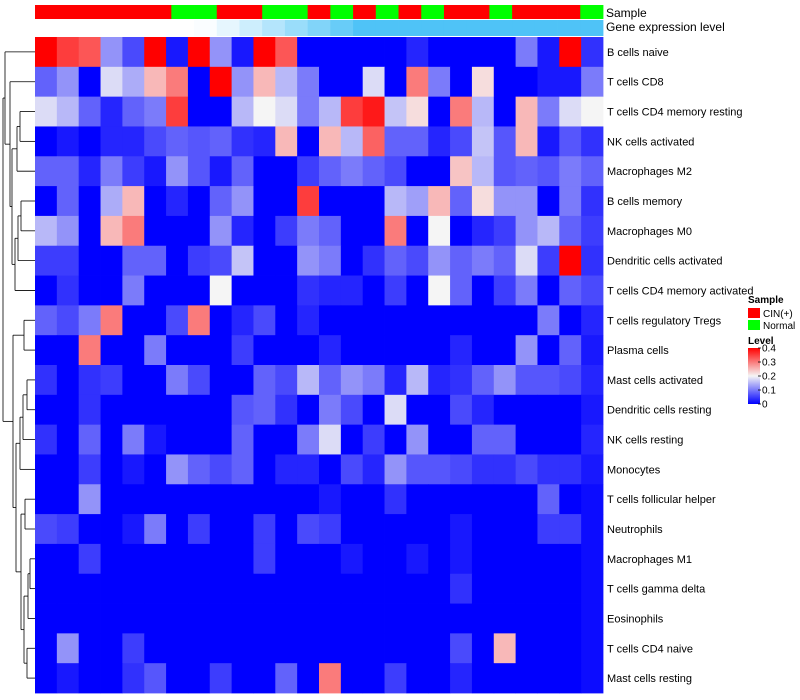  What do you see at coordinates (778, 314) in the screenshot?
I see `legend-sample-label: CIN(+)` at bounding box center [778, 314].